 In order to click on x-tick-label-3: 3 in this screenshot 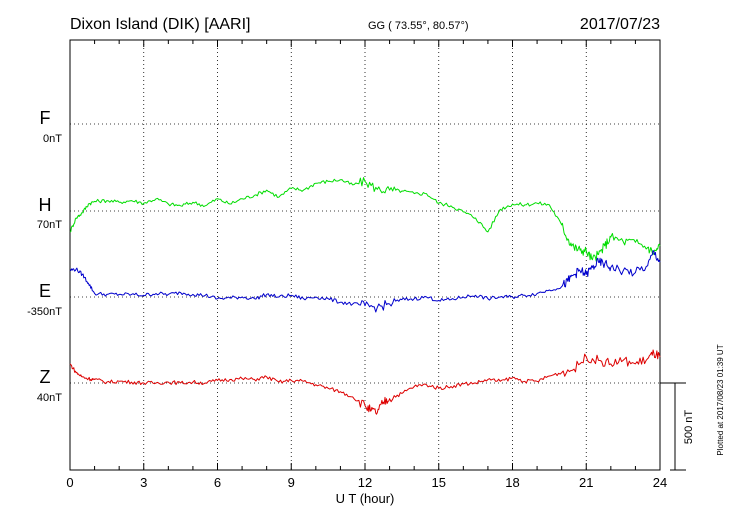, I will do `click(143, 482)`.